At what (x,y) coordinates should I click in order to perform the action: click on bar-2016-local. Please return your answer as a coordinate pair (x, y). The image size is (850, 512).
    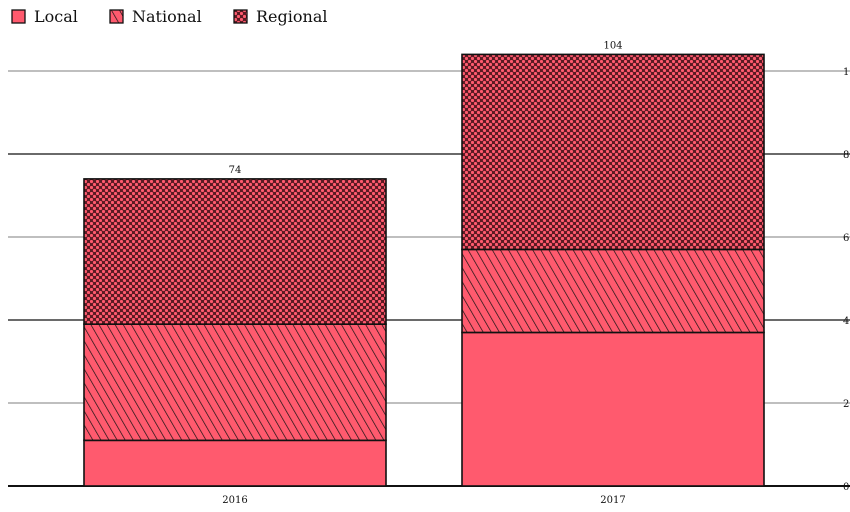
    Looking at the image, I should click on (235, 463).